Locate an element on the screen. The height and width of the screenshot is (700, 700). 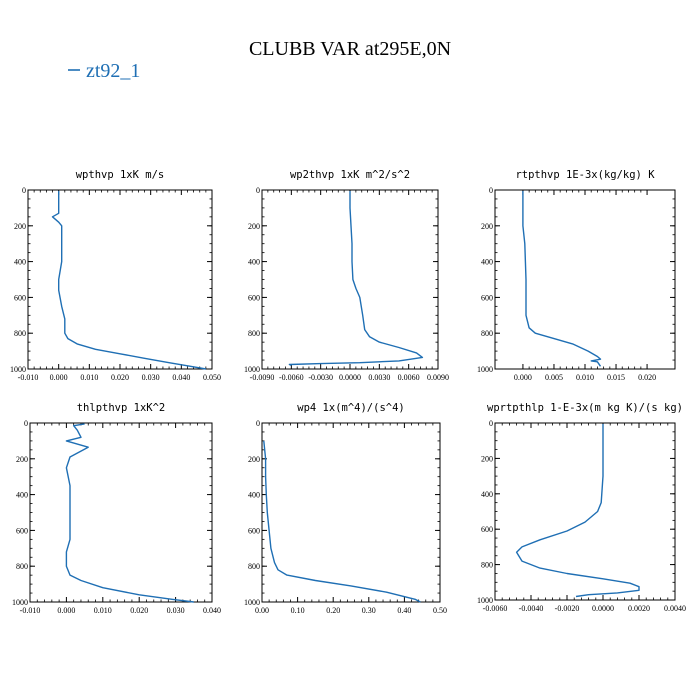
x-tick-label: 0.050 is located at coordinates (212, 377).